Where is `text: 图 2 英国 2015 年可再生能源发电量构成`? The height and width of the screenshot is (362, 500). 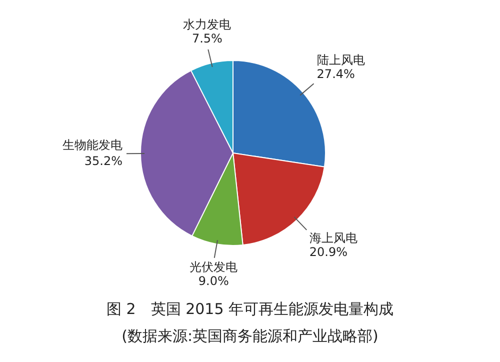 text: 图 2 英国 2015 年可再生能源发电量构成 is located at coordinates (250, 309).